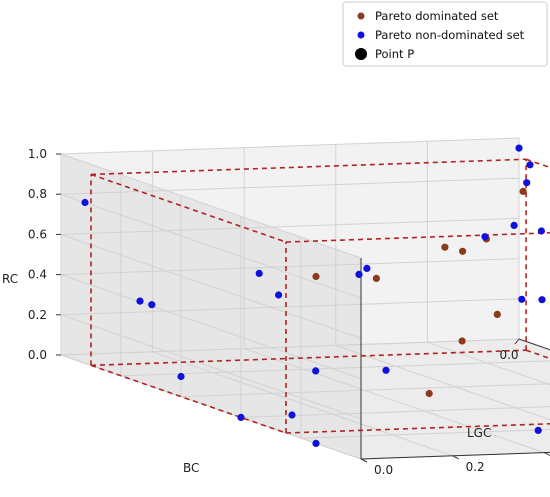 Image resolution: width=550 pixels, height=497 pixels. What do you see at coordinates (37, 275) in the screenshot?
I see `z-tick-label: 0.4` at bounding box center [37, 275].